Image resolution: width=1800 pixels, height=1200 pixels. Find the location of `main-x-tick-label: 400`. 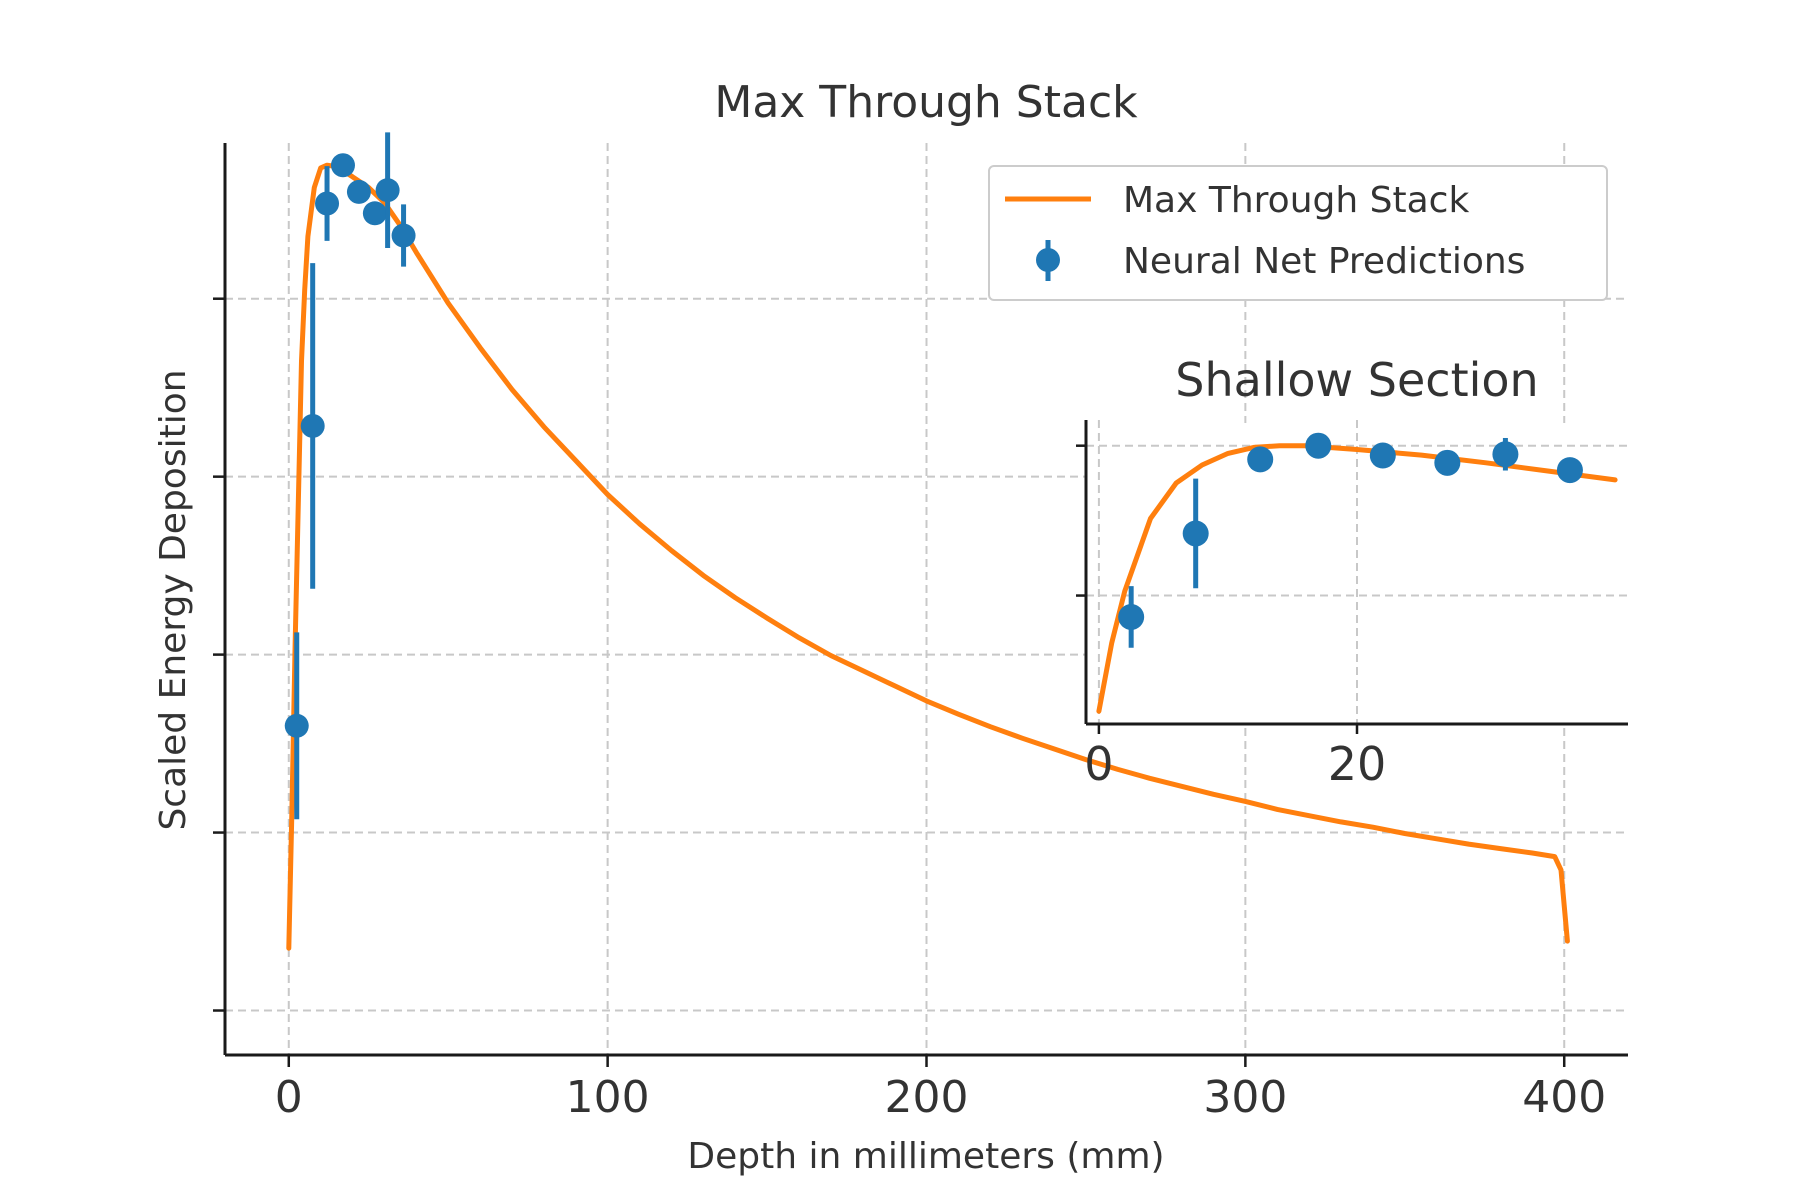

main-x-tick-label: 400 is located at coordinates (1564, 1097).